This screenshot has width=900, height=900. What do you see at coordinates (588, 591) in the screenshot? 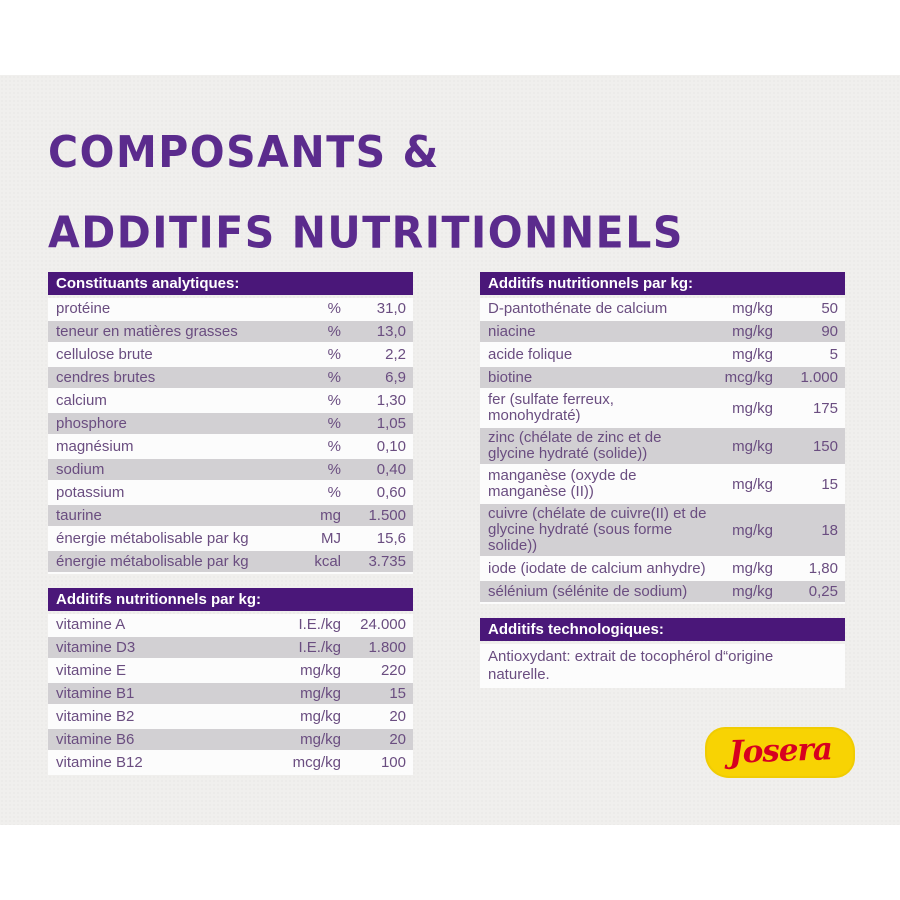
I see `row-label: sélénium (sélénite de sodium)` at bounding box center [588, 591].